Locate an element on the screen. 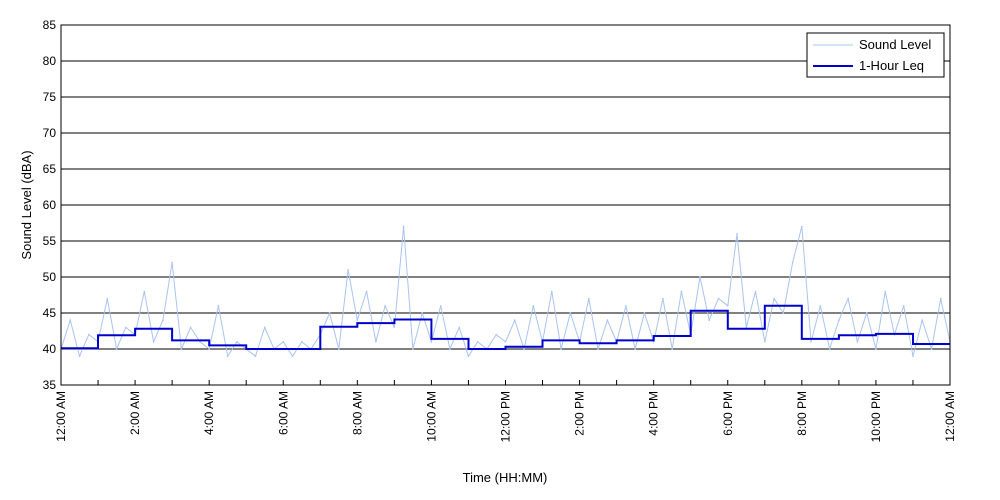 The width and height of the screenshot is (1000, 500). x-tick-label: 8:00 AM is located at coordinates (357, 413).